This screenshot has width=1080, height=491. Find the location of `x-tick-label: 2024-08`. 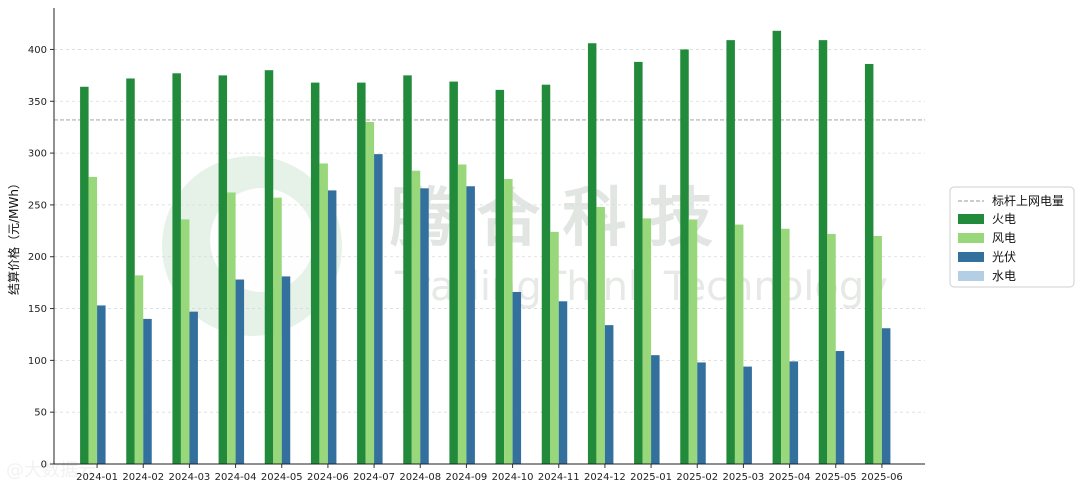

x-tick-label: 2024-08 is located at coordinates (420, 477).